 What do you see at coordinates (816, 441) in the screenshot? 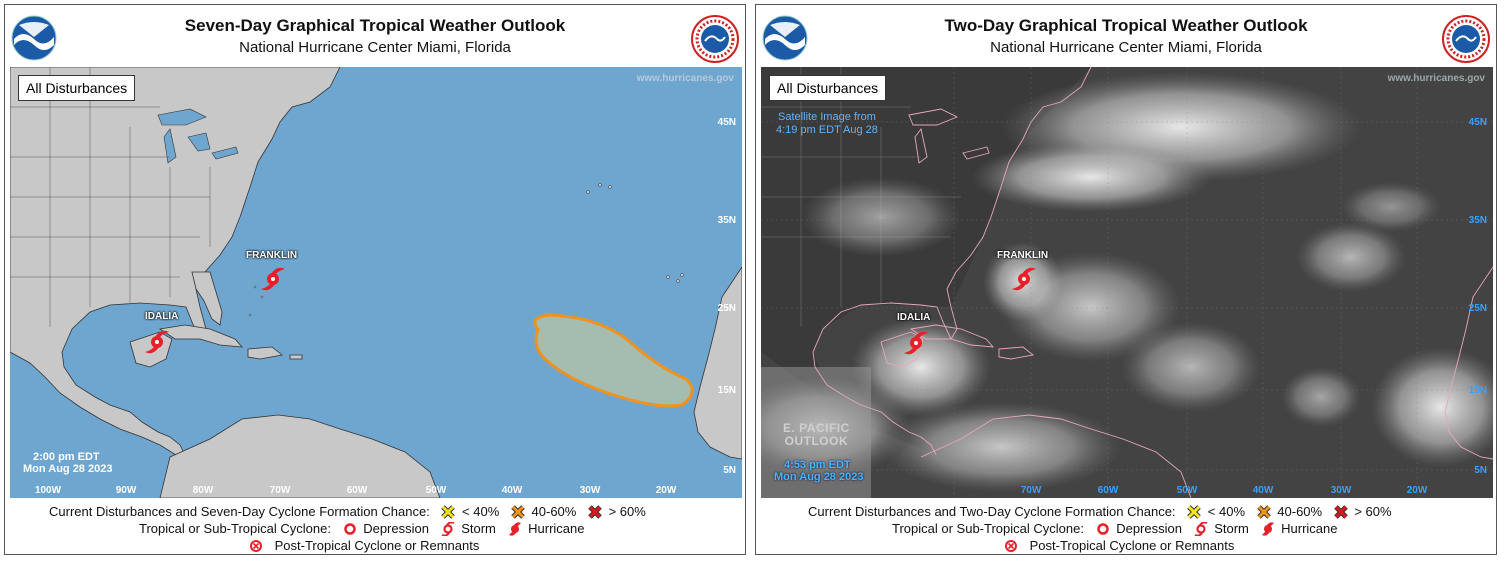
I see `epac-line2: OUTLOOK` at bounding box center [816, 441].